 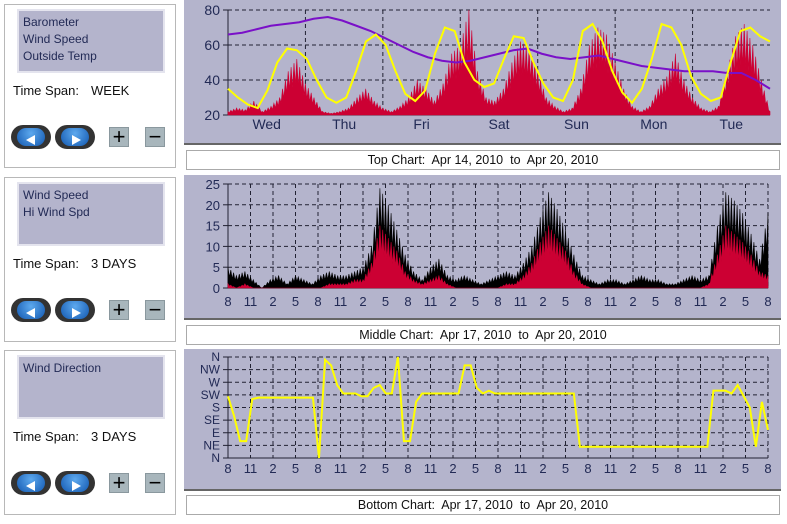 What do you see at coordinates (212, 80) in the screenshot?
I see `y-tick-label: 40` at bounding box center [212, 80].